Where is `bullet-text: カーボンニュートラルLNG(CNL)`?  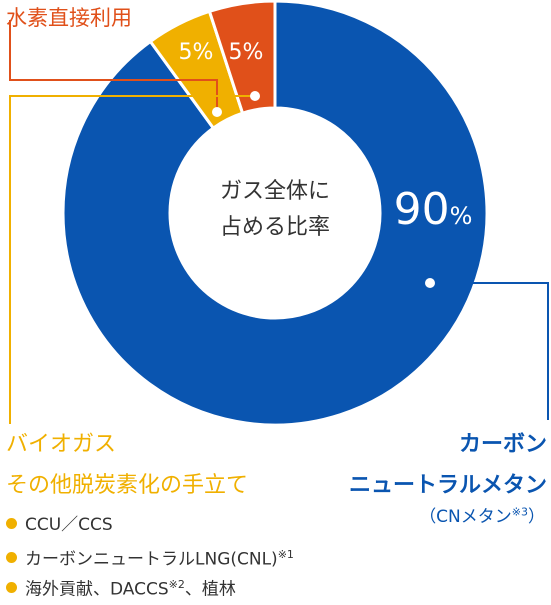
bullet-text: カーボンニュートラルLNG(CNL) is located at coordinates (151, 559).